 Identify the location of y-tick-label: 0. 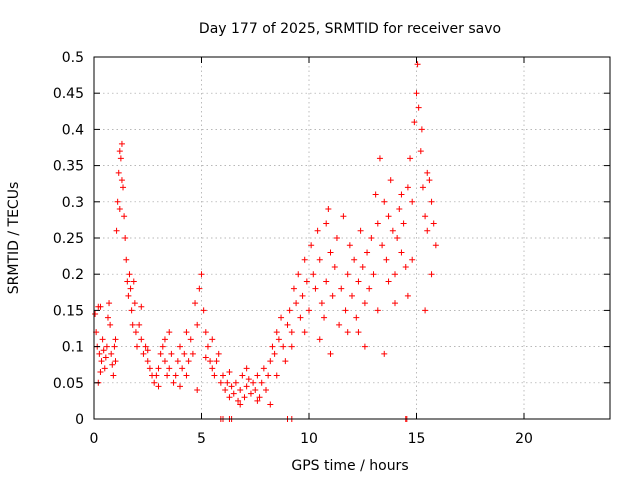
(79, 420).